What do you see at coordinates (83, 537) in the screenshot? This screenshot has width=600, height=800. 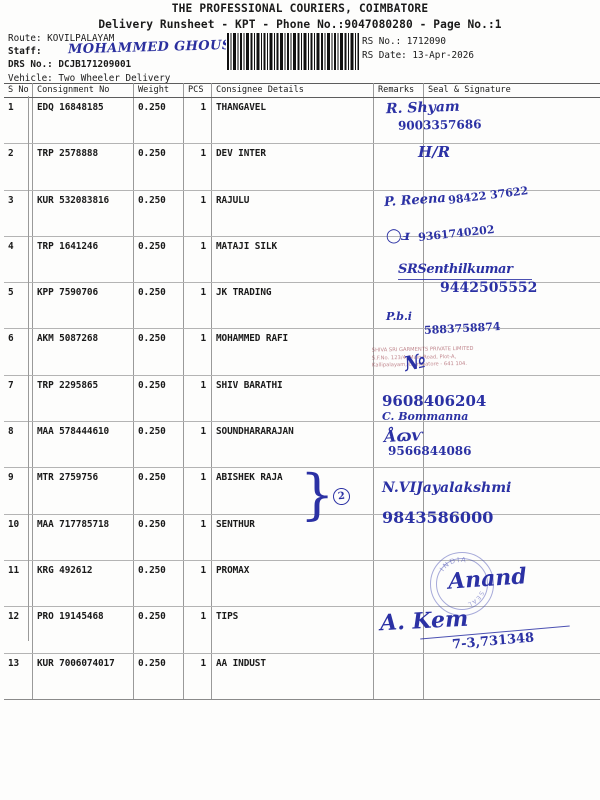 I see `cell-consignment: MAA 717785718` at bounding box center [83, 537].